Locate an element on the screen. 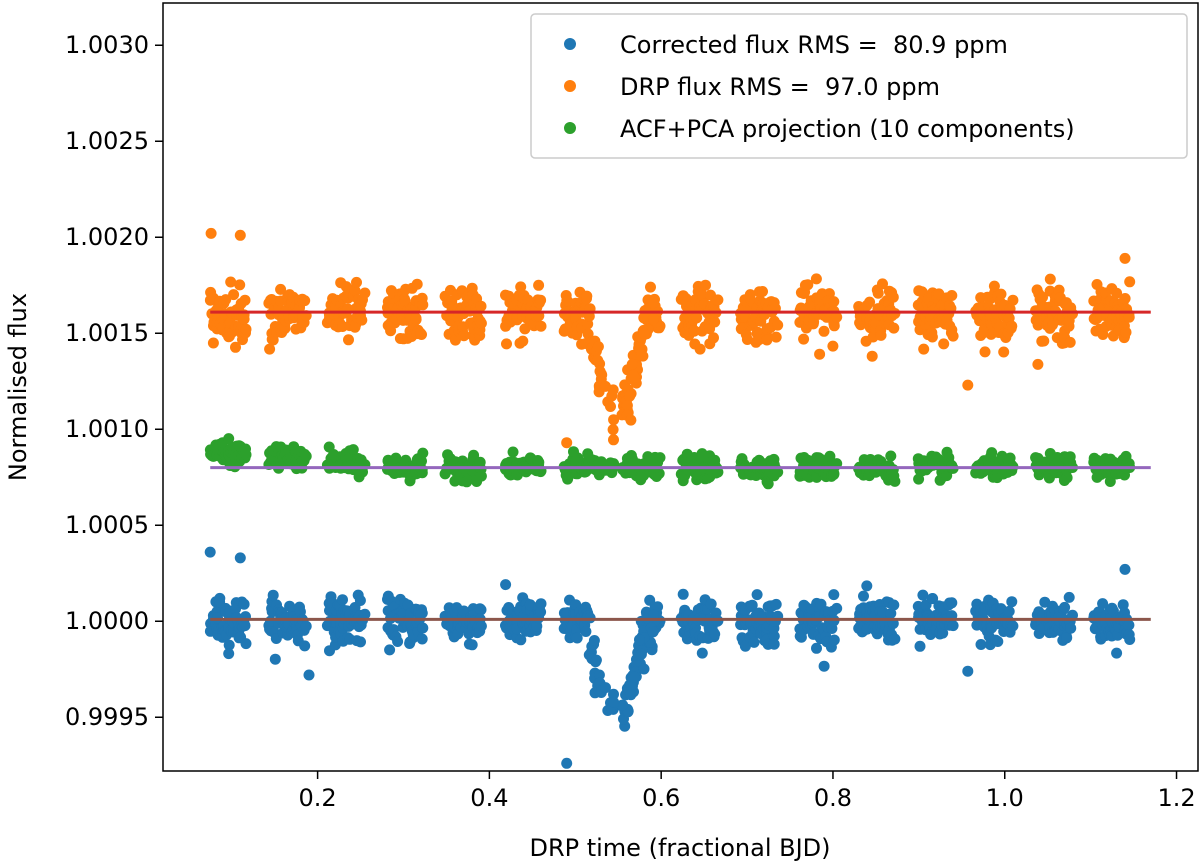  x-tick-label: 0.6 is located at coordinates (661, 798).